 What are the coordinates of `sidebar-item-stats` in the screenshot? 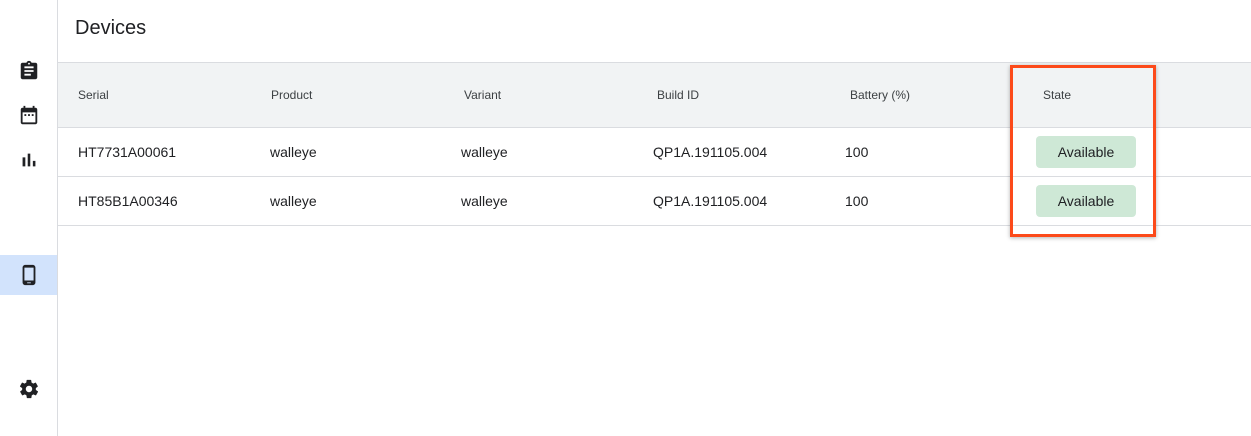 It's located at (28, 160).